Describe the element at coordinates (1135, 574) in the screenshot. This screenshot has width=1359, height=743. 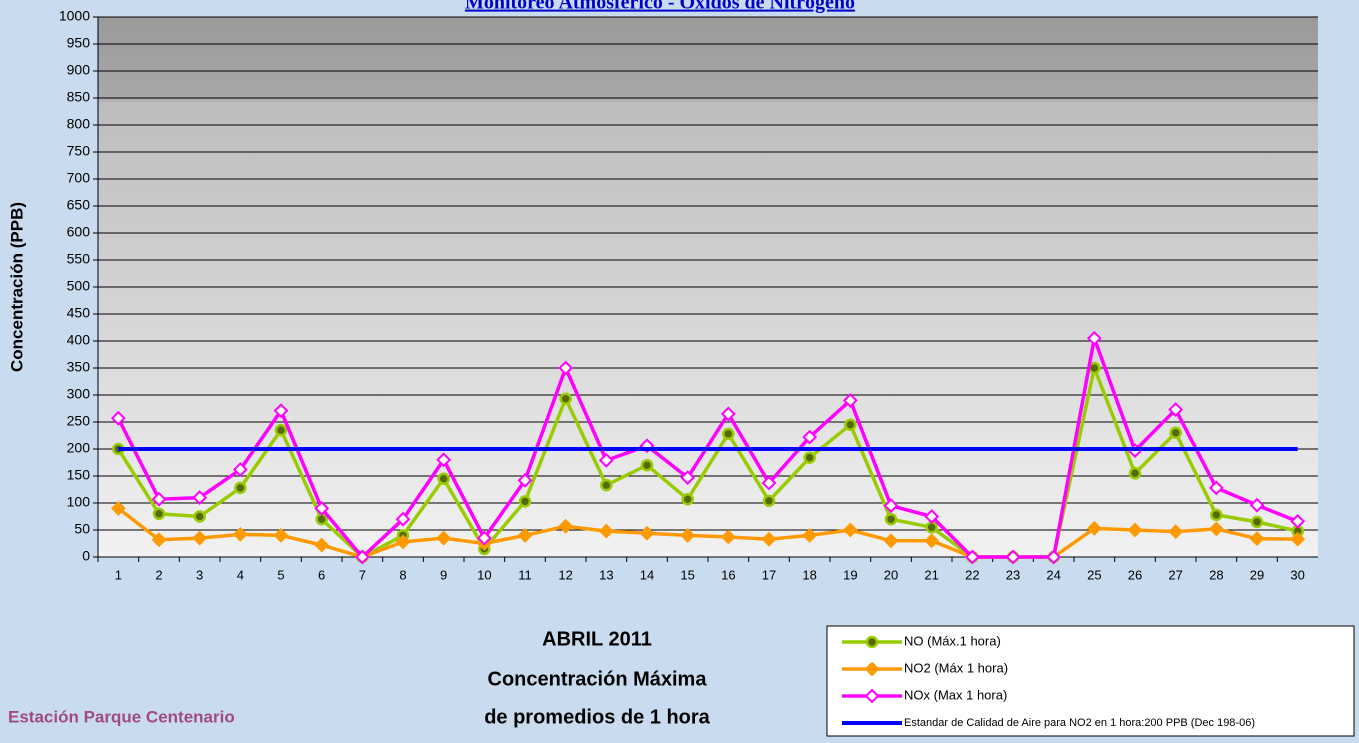
I see `x-tick-label: 26` at that location.